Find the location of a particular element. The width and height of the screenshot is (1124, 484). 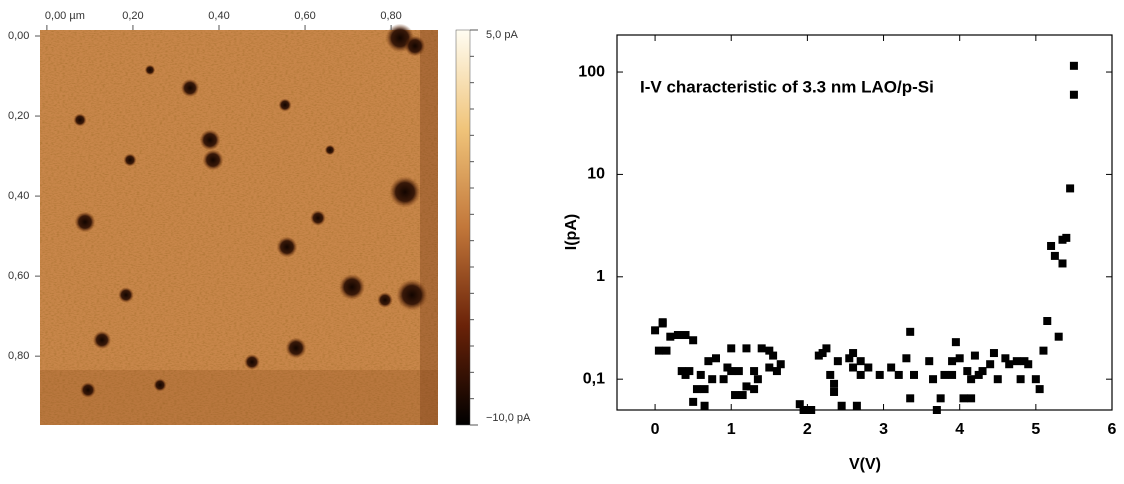

x-tick-label: 5 is located at coordinates (1035, 429).